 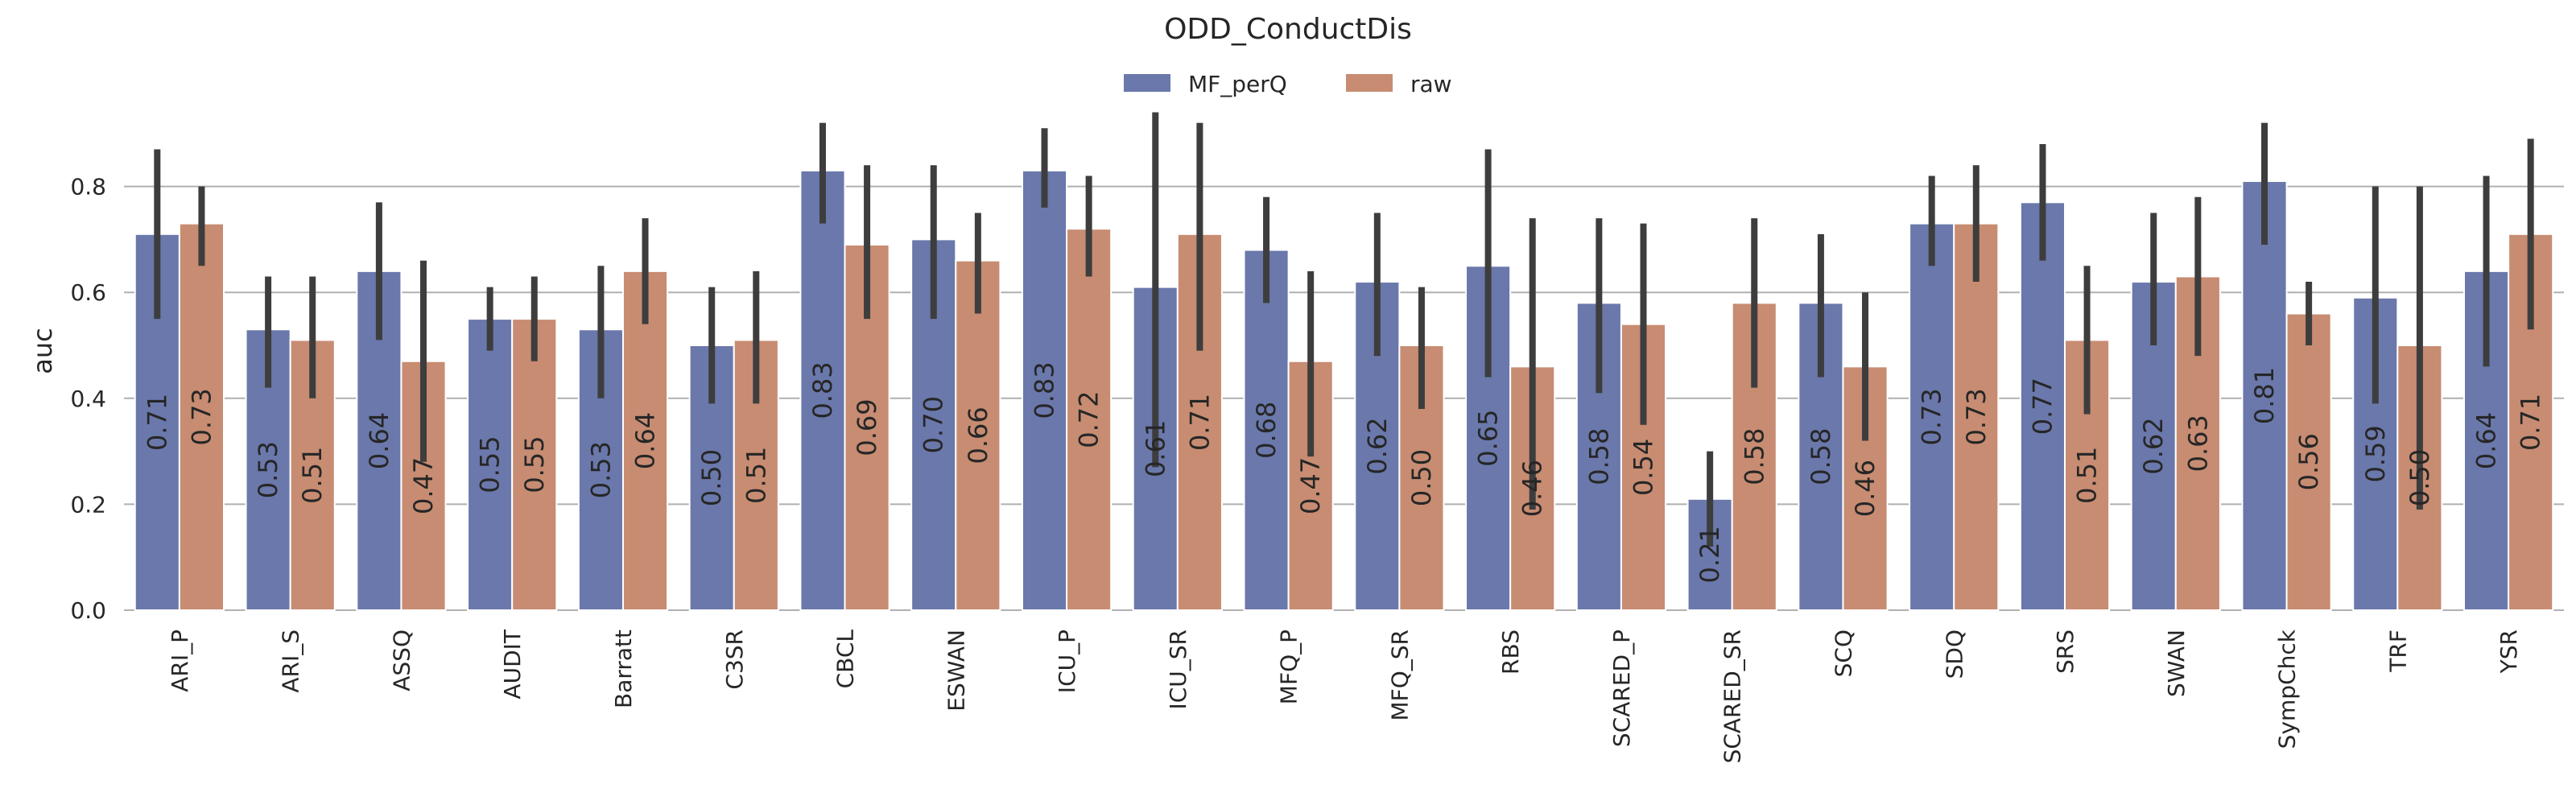 What do you see at coordinates (867, 427) in the screenshot?
I see `bar-value-label: 0.69` at bounding box center [867, 427].